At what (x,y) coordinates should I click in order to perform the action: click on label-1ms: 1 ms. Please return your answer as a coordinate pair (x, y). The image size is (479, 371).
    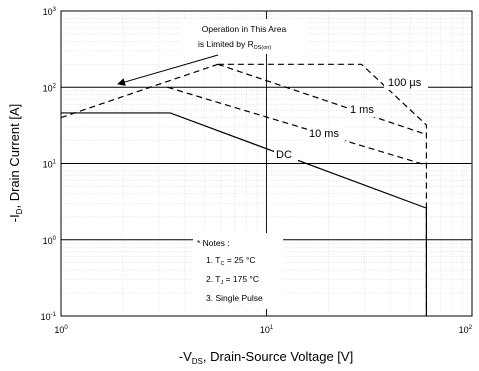
    Looking at the image, I should click on (362, 110).